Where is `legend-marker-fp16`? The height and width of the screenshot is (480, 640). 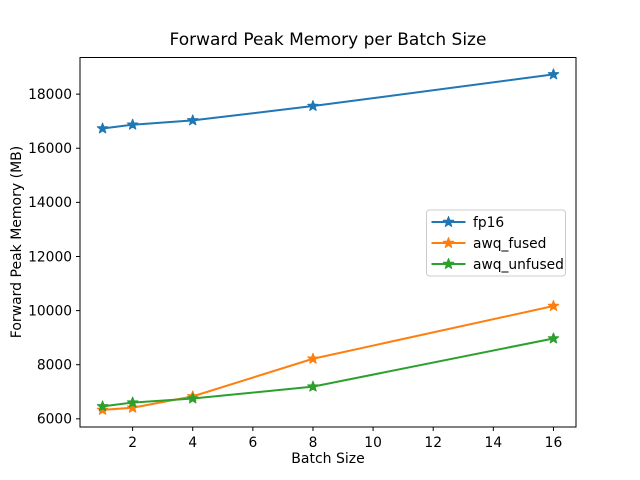
legend-marker-fp16 is located at coordinates (448, 221).